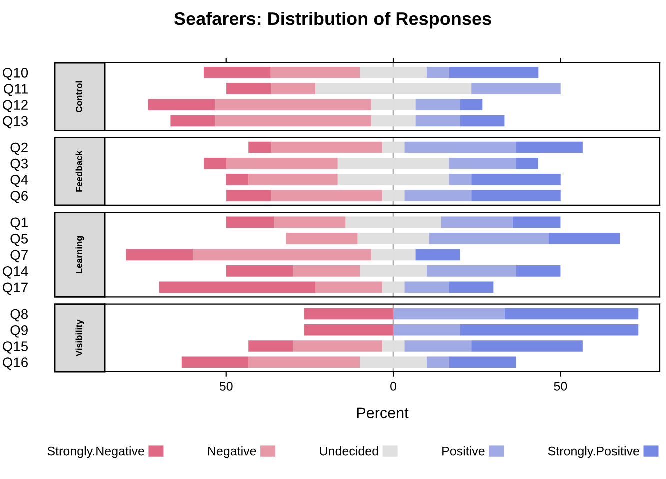  I want to click on y-tick-label: Q10, so click(15, 74).